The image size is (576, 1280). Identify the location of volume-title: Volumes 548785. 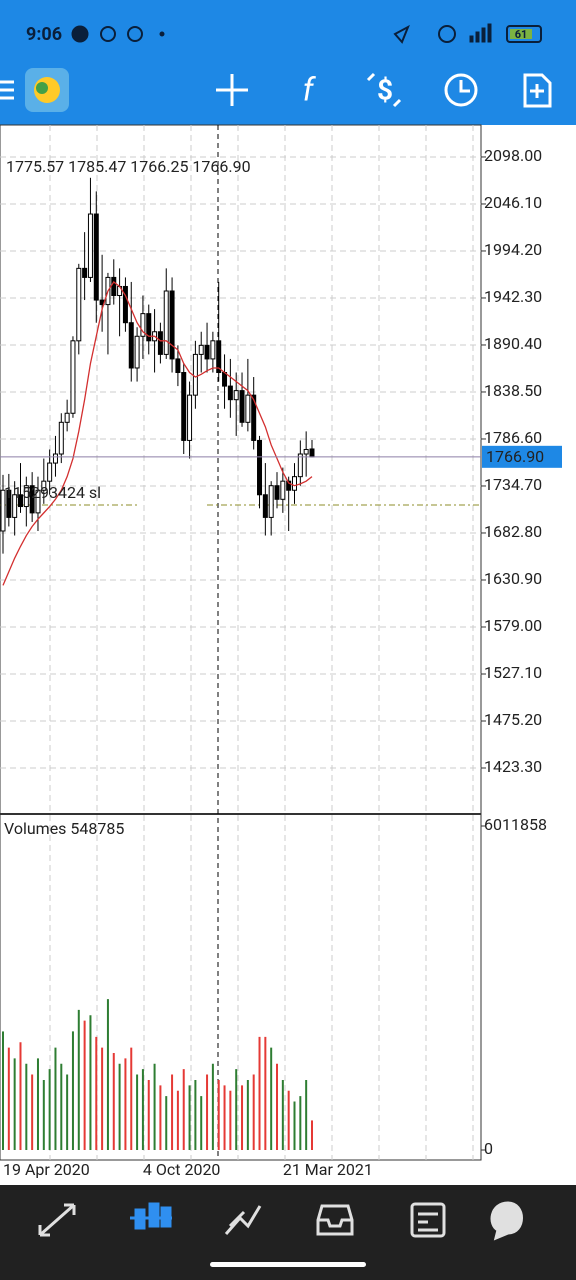
(64, 828).